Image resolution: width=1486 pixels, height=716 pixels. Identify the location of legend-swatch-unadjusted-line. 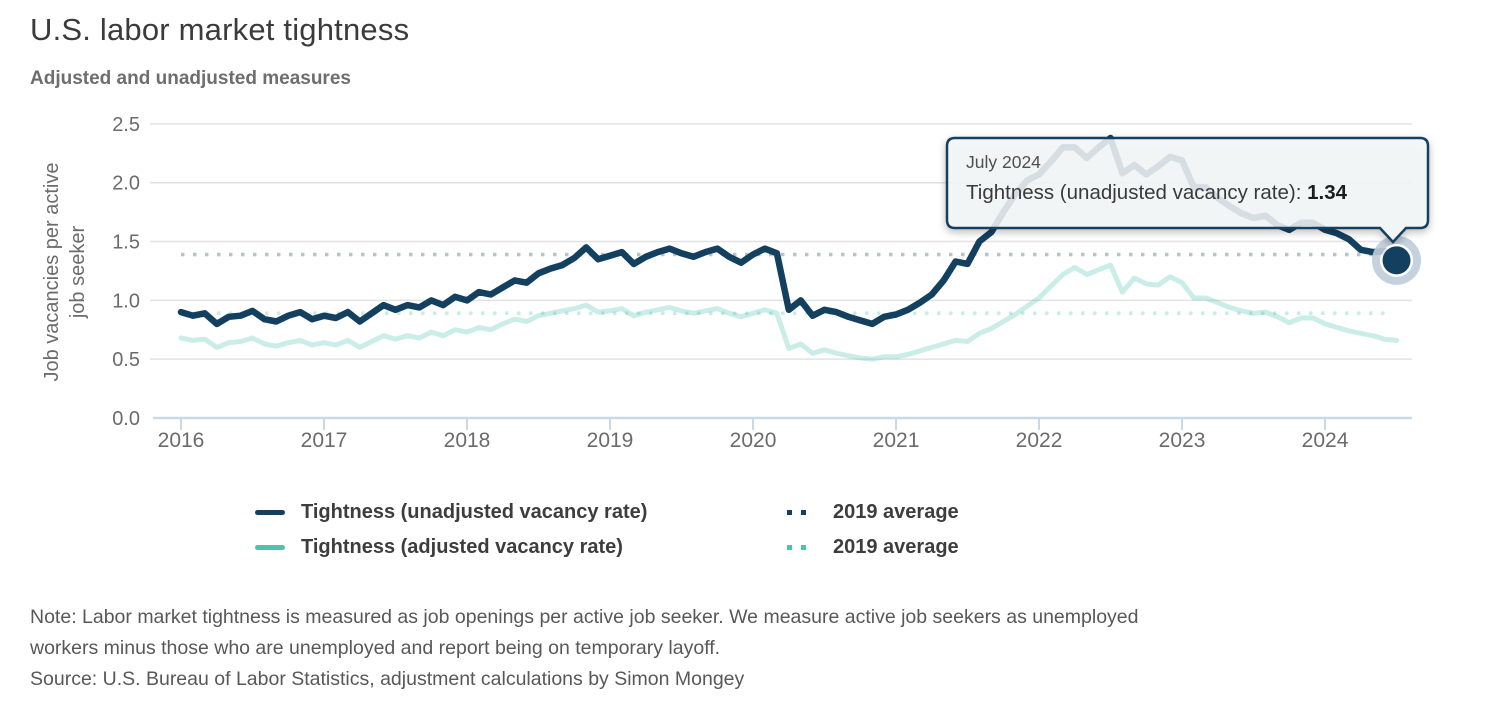
(270, 512).